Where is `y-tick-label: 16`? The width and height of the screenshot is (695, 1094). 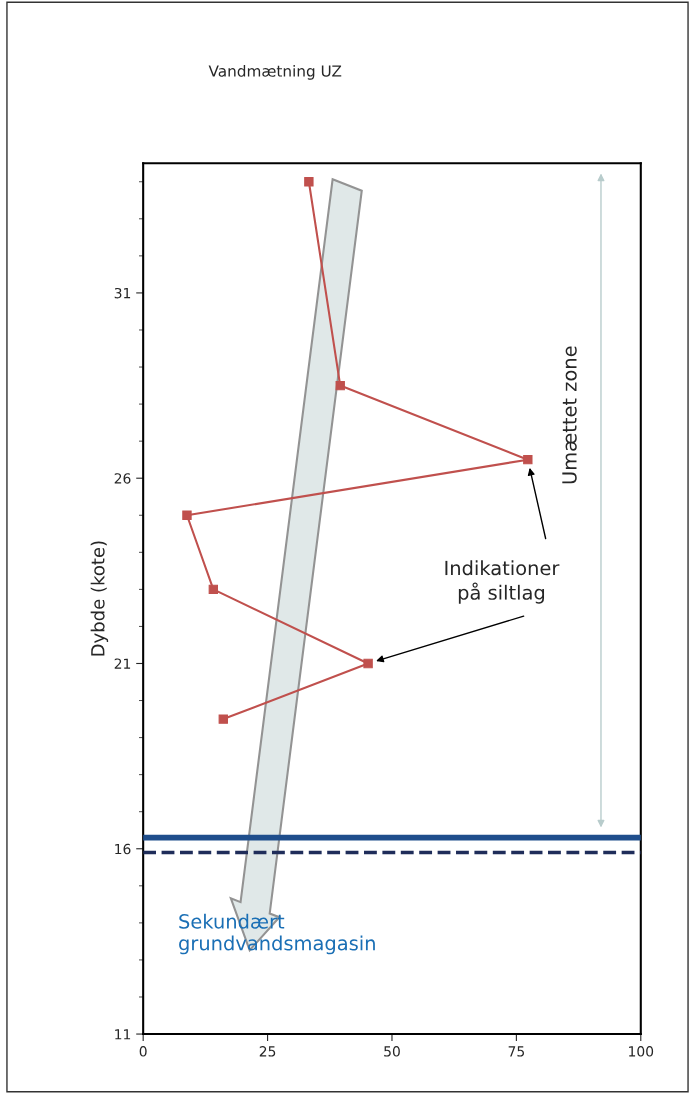 y-tick-label: 16 is located at coordinates (123, 849).